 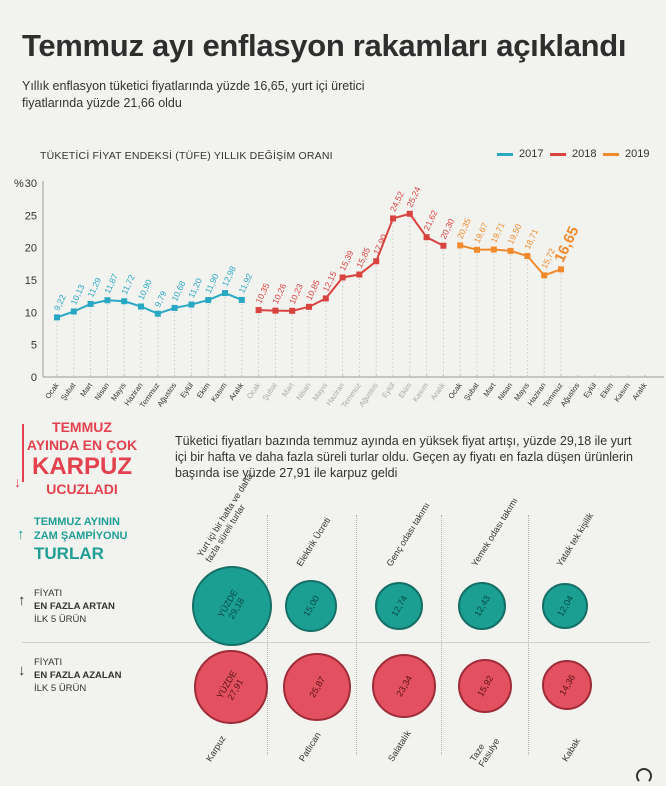 I want to click on page-title: Temmuz ayı enflasyon rakamları açıklandı, so click(x=324, y=45).